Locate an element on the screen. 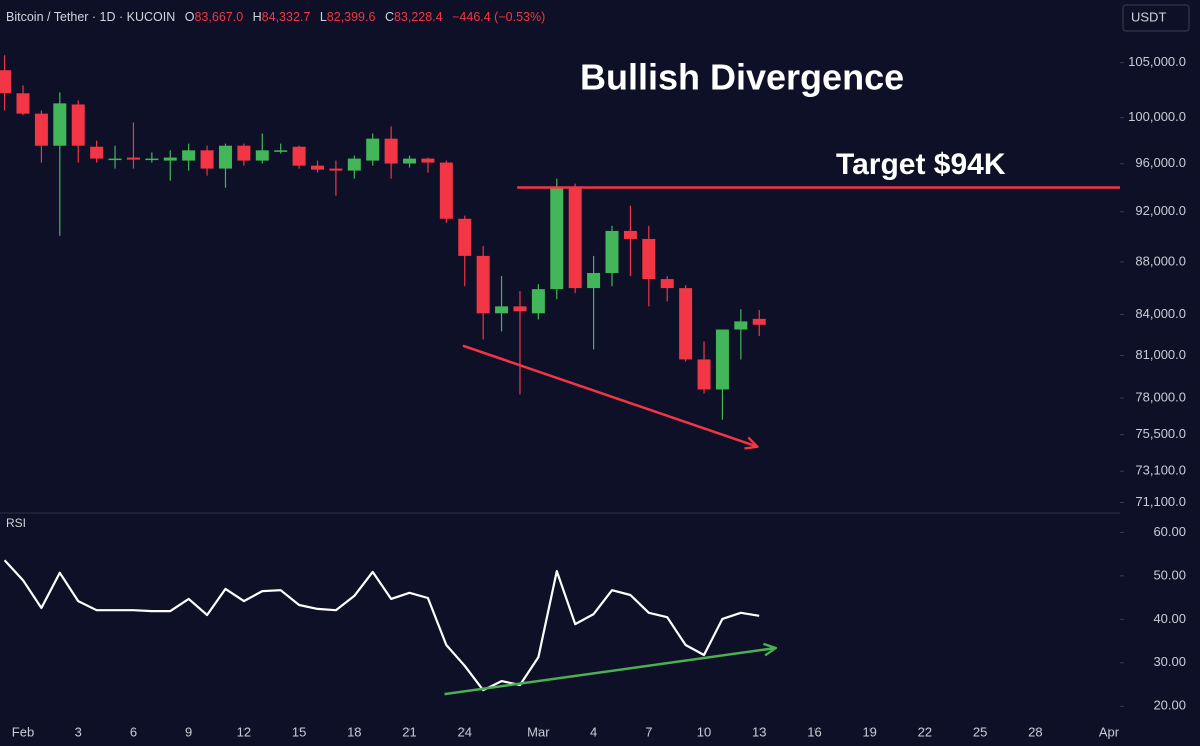 This screenshot has height=746, width=1200. x-tick-label: Feb is located at coordinates (23, 731).